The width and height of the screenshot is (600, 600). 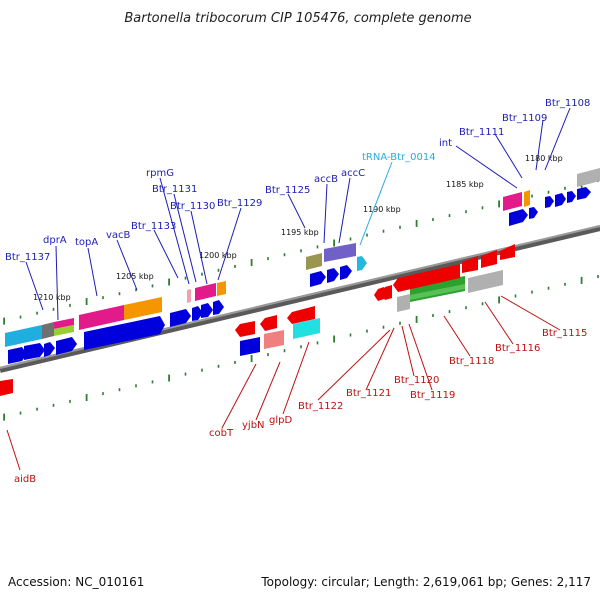 I want to click on gene-label-aidb: aidB, so click(x=25, y=479).